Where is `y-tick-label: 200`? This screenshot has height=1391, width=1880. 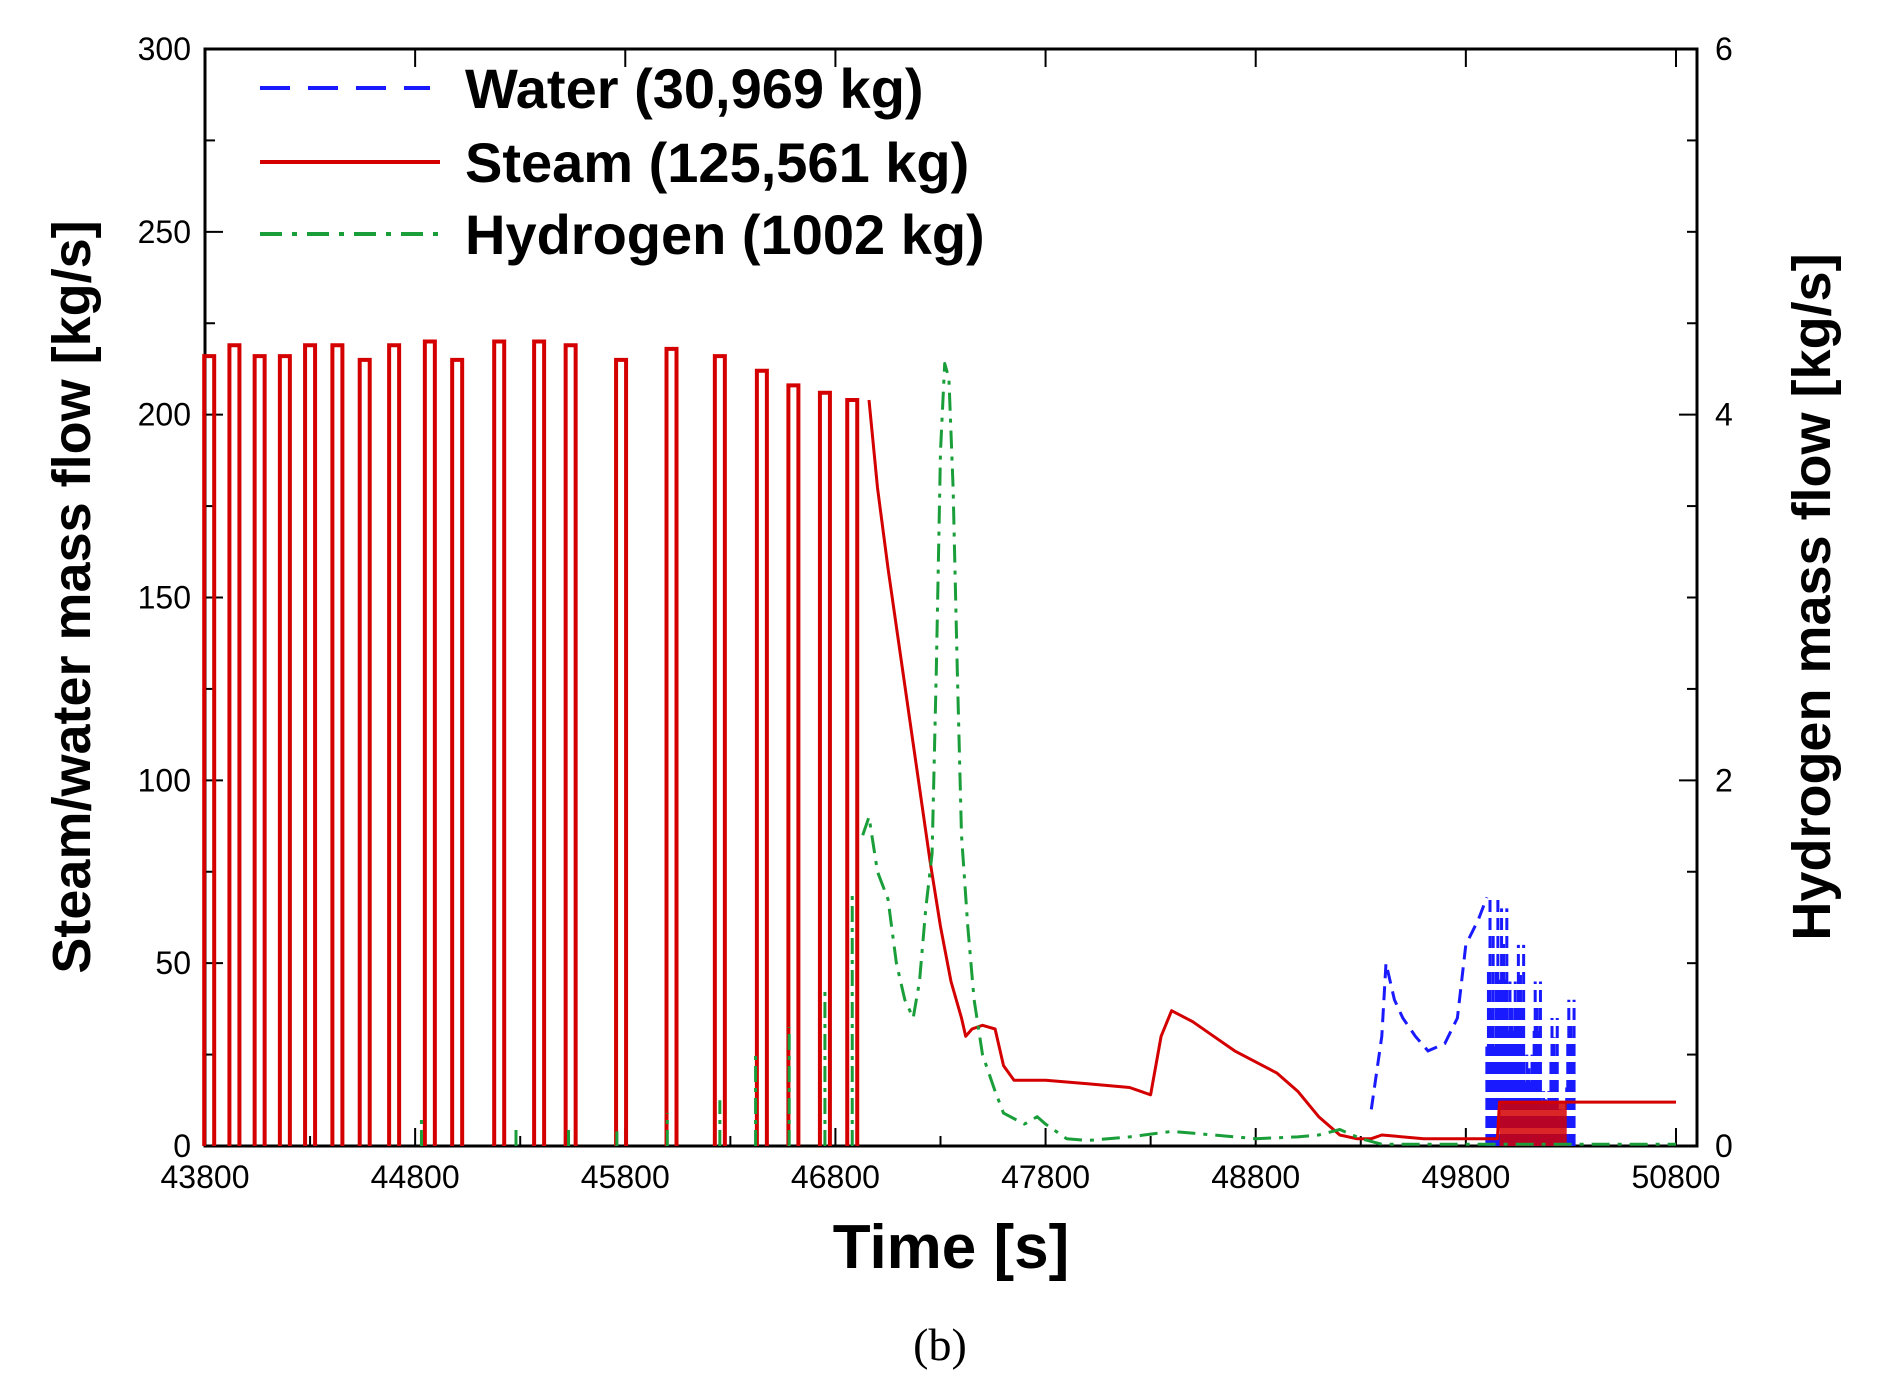 y-tick-label: 200 is located at coordinates (164, 415).